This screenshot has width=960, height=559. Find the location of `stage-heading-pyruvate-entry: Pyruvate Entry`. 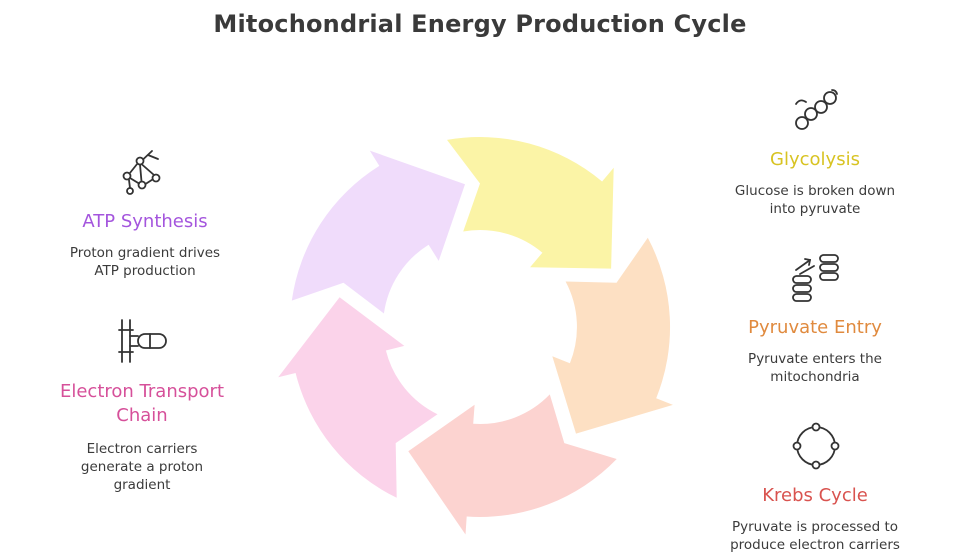

stage-heading-pyruvate-entry: Pyruvate Entry is located at coordinates (815, 327).